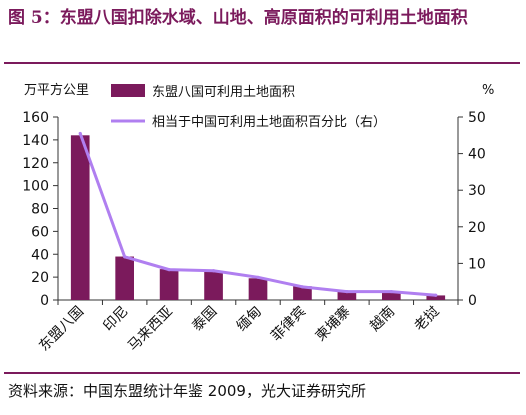 The width and height of the screenshot is (526, 415). Describe the element at coordinates (262, 373) in the screenshot. I see `source-divider` at that location.